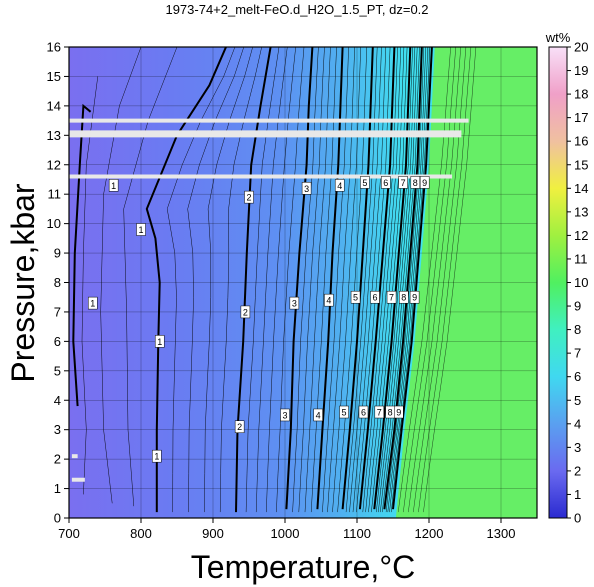 Image resolution: width=594 pixels, height=587 pixels. Describe the element at coordinates (57, 370) in the screenshot. I see `y-tick-5: 5` at that location.